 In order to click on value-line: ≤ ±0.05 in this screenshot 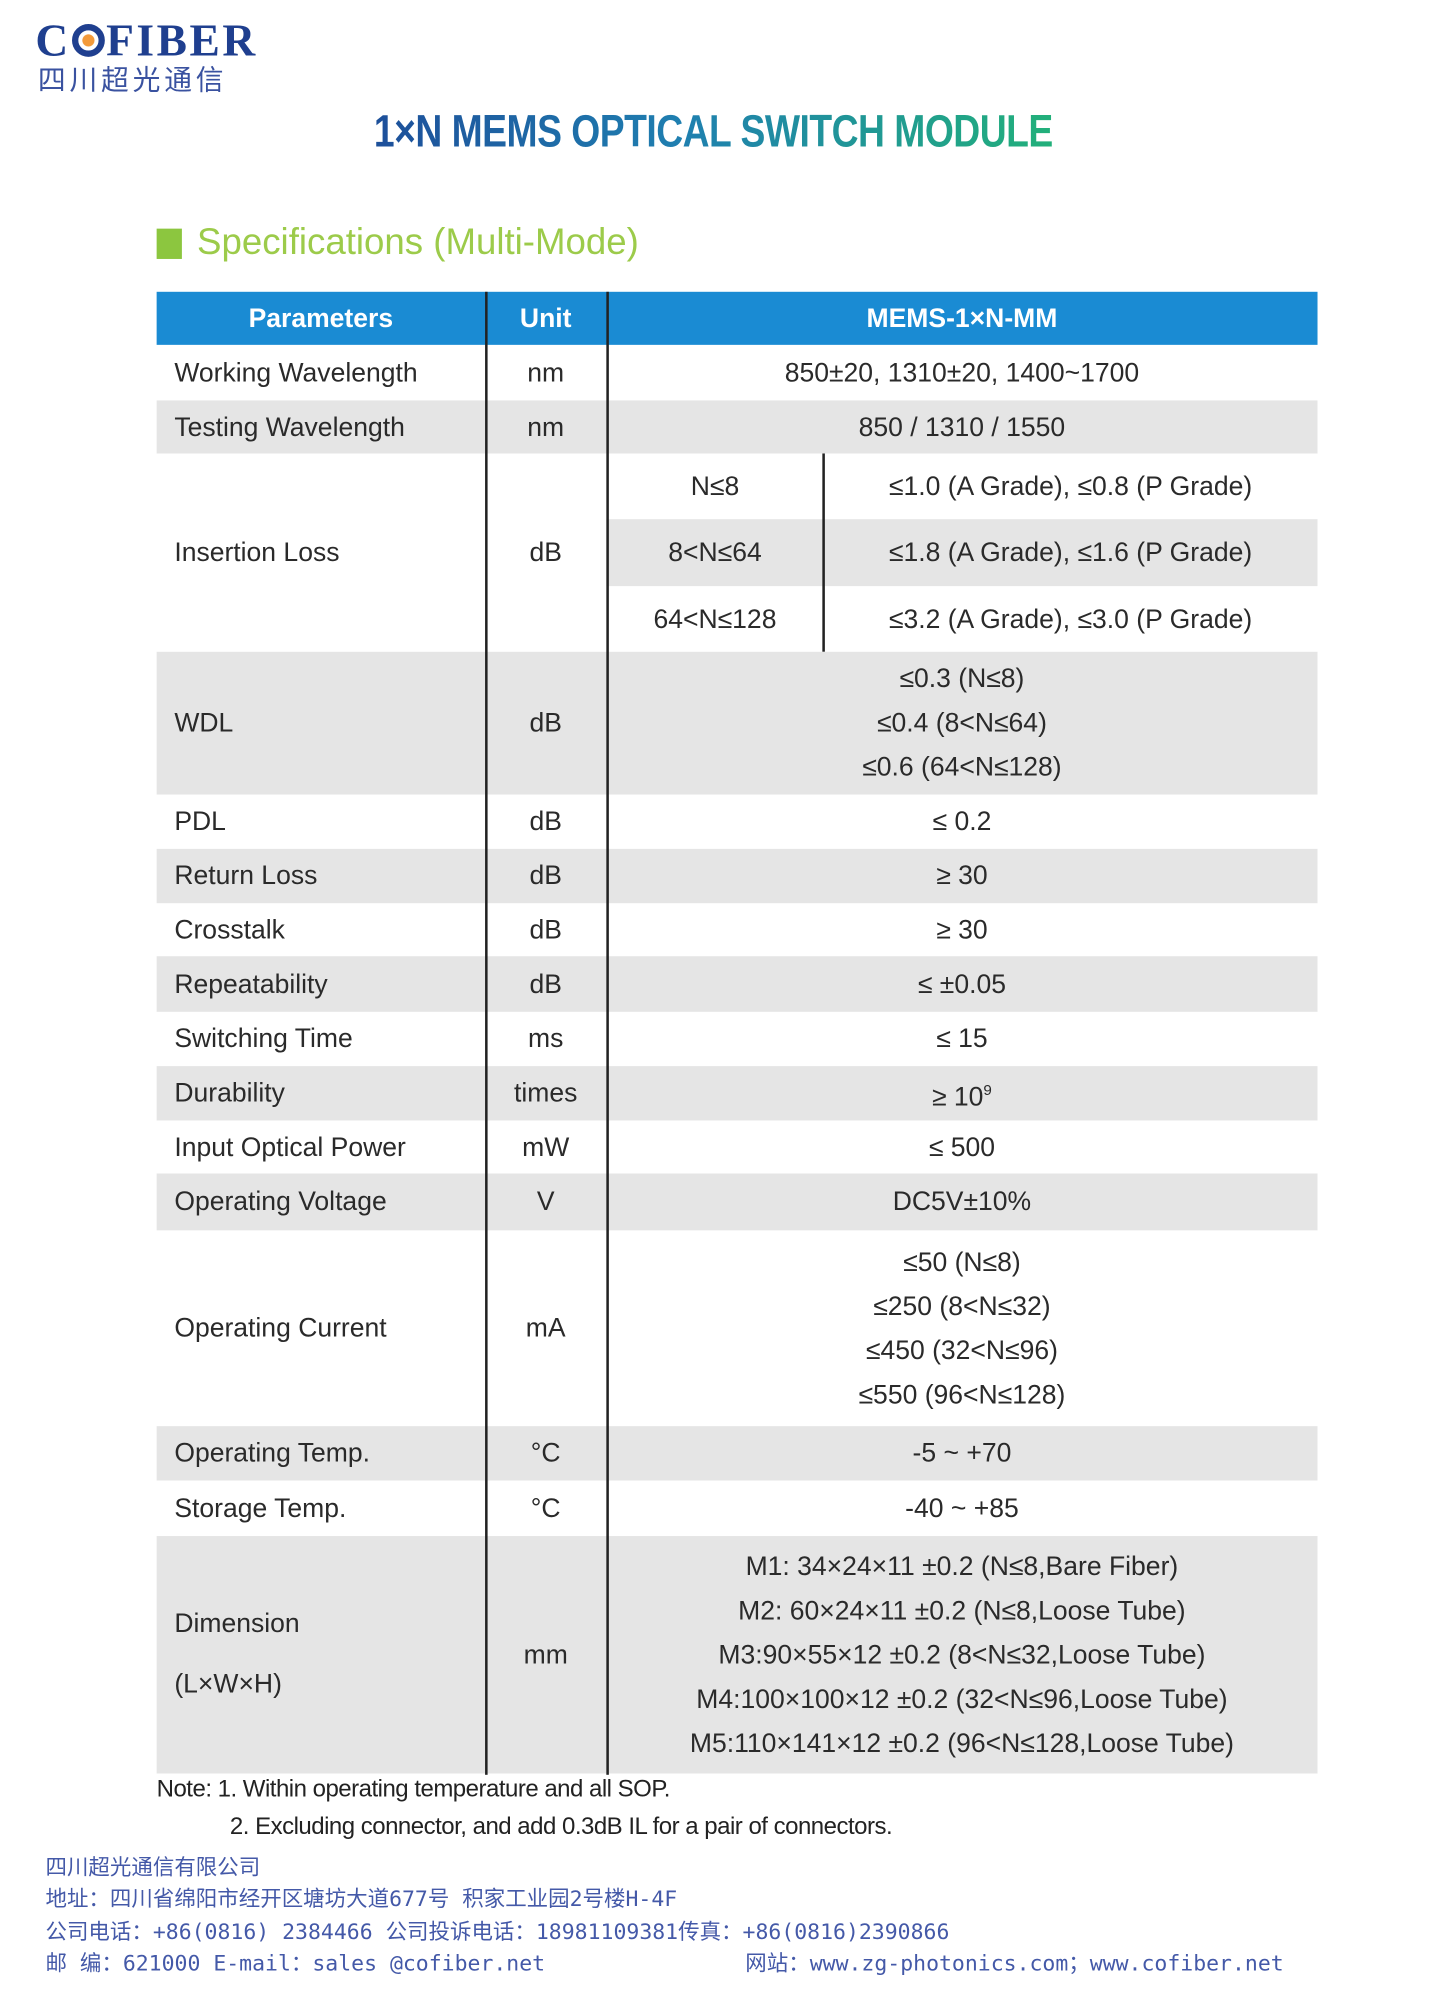, I will do `click(962, 984)`.